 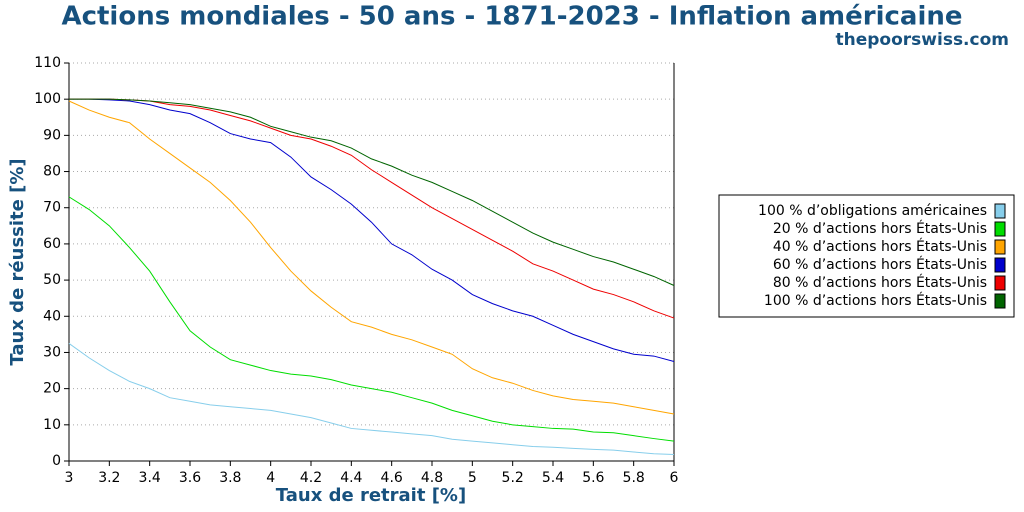 What do you see at coordinates (472, 478) in the screenshot?
I see `x-tick-label: 5` at bounding box center [472, 478].